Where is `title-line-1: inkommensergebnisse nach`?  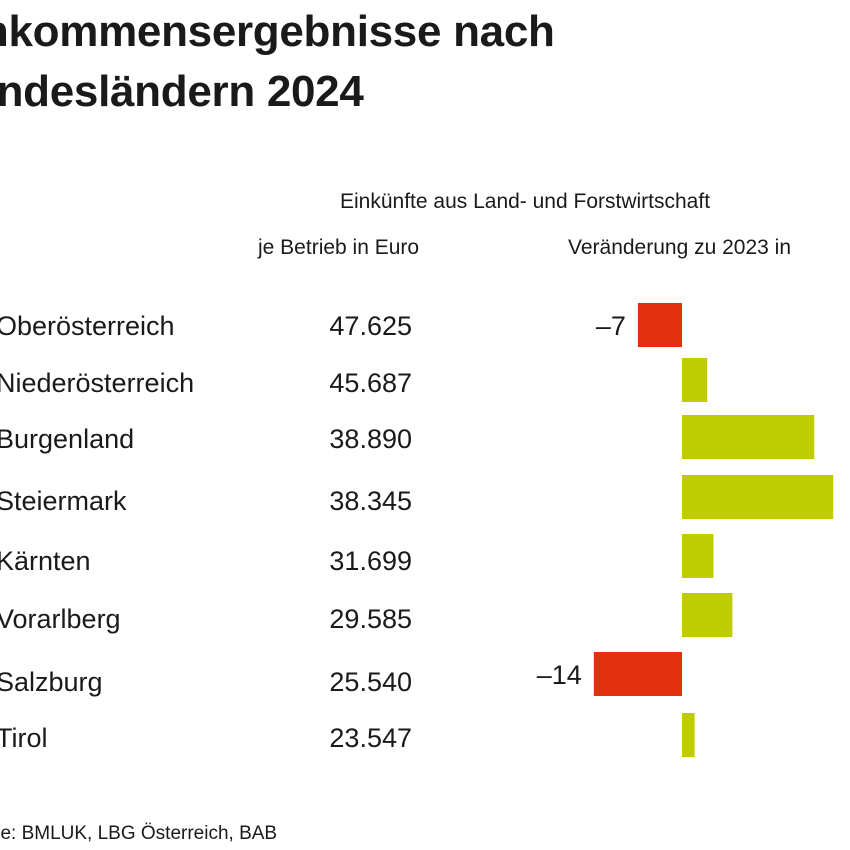 title-line-1: inkommensergebnisse nach is located at coordinates (277, 31).